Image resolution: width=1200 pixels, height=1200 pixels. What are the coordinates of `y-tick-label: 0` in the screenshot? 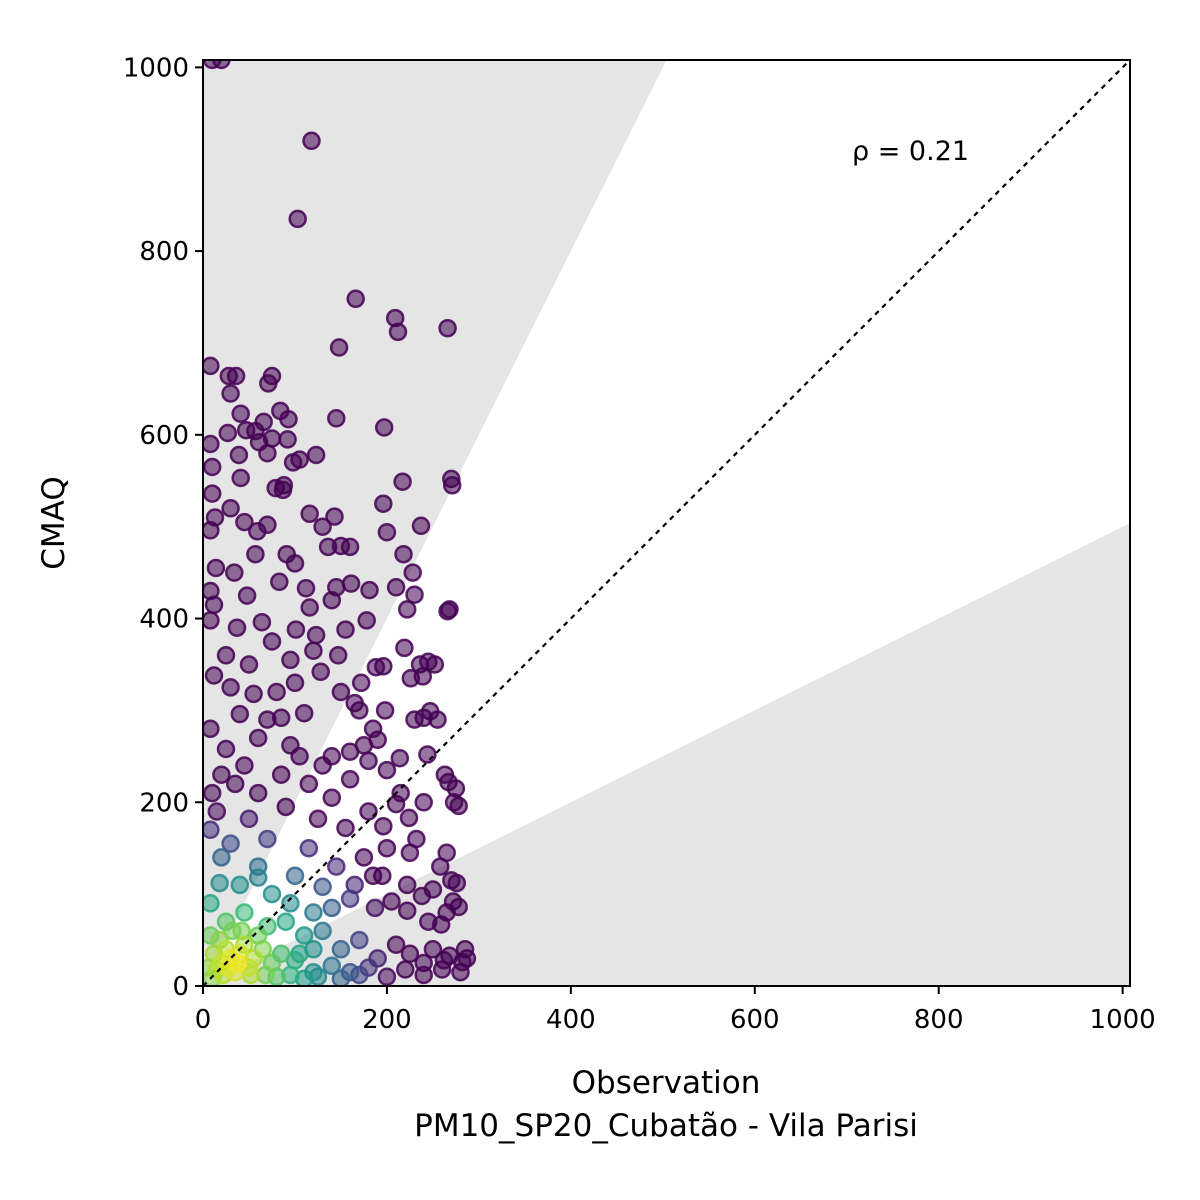 It's located at (180, 987).